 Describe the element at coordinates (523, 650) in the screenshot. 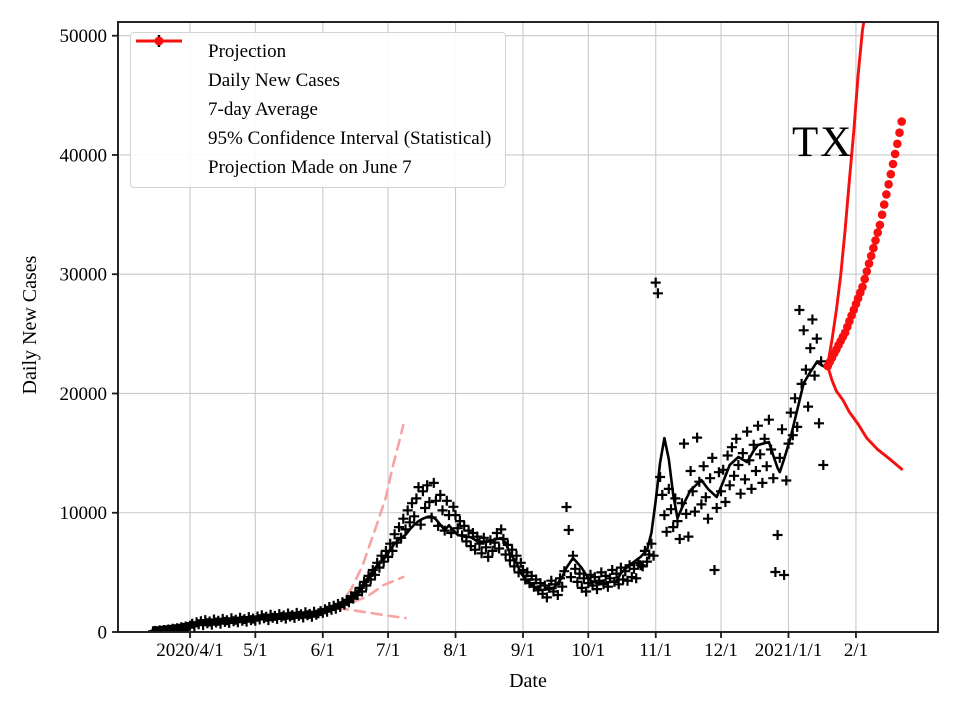

I see `x-tick-label: 9/1` at that location.